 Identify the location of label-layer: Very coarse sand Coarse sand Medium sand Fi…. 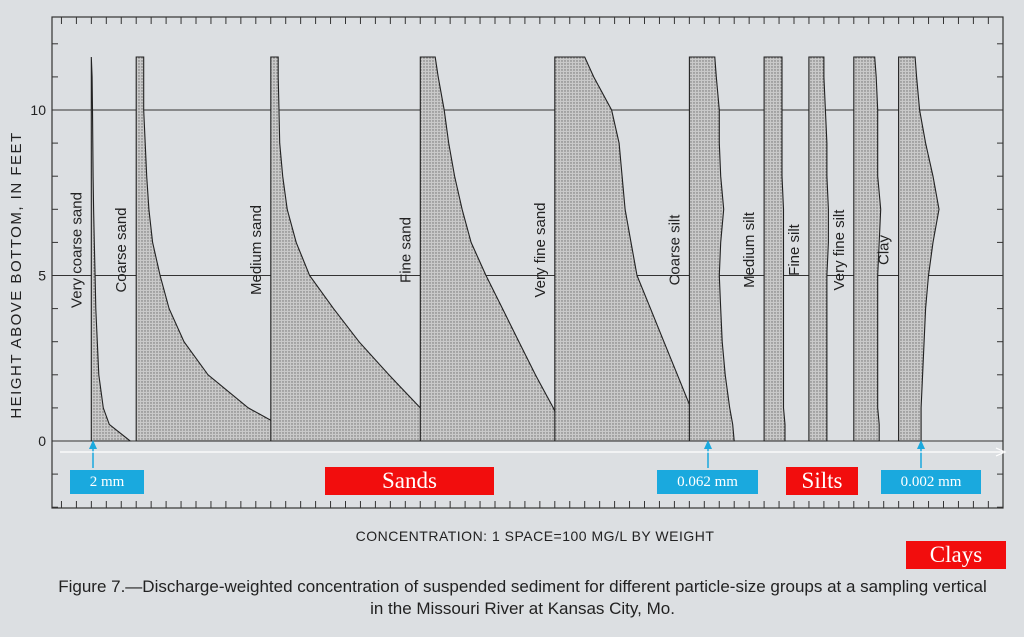
(480, 250).